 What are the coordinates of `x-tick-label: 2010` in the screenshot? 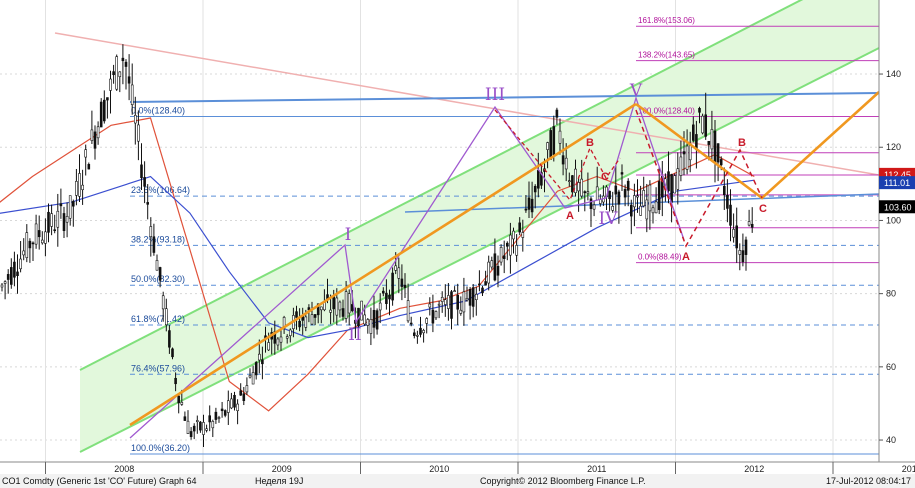 It's located at (439, 469).